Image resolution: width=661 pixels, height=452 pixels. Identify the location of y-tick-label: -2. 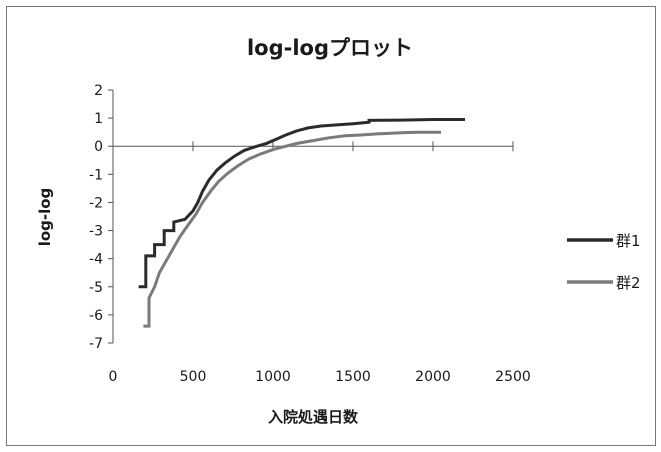
(96, 203).